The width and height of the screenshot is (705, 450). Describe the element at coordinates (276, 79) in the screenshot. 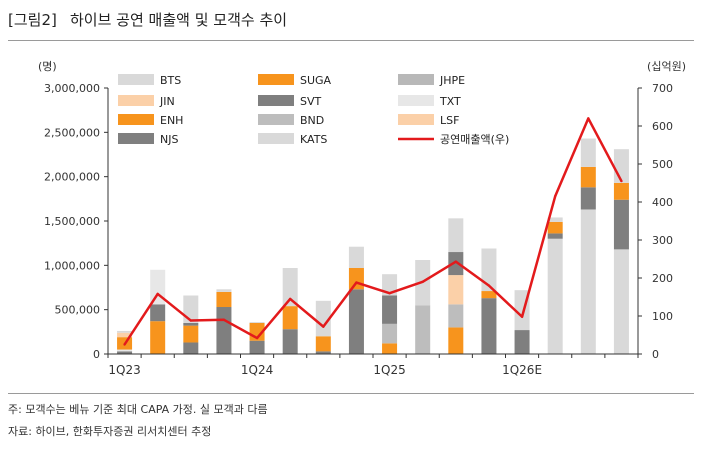

I see `legend-swatch-suga` at that location.